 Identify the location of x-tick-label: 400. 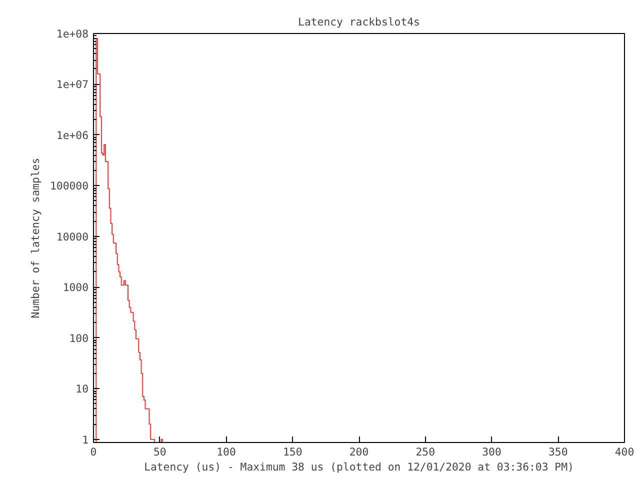
(624, 452).